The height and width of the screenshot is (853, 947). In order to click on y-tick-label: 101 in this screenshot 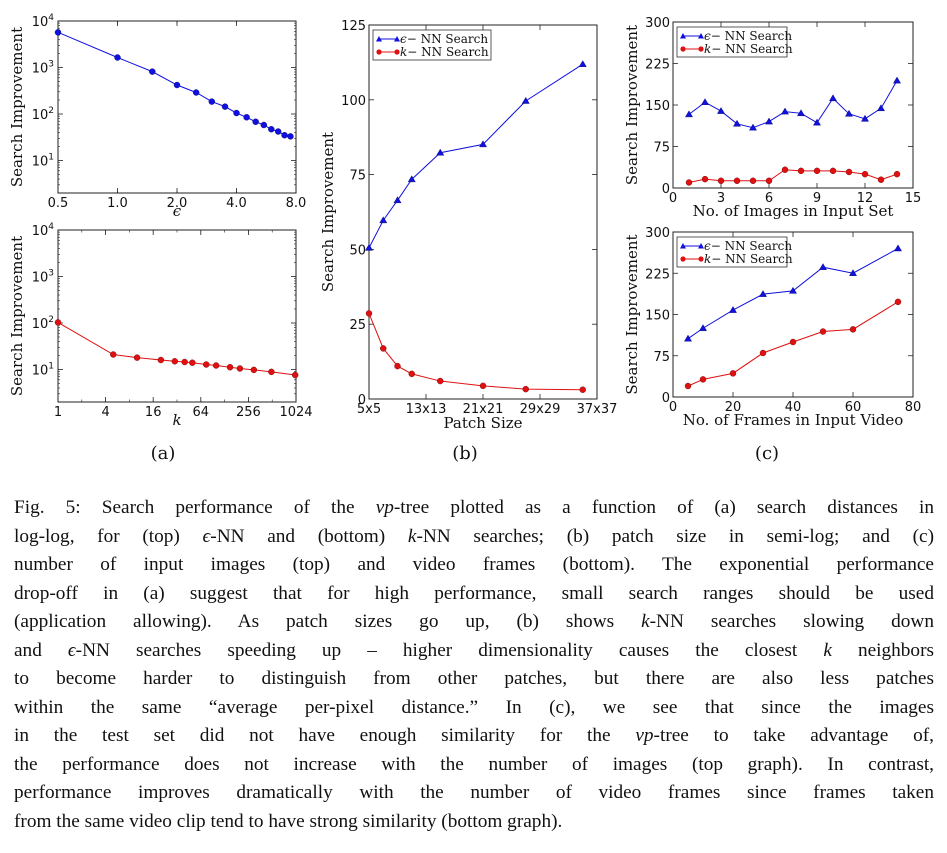, I will do `click(43, 160)`.